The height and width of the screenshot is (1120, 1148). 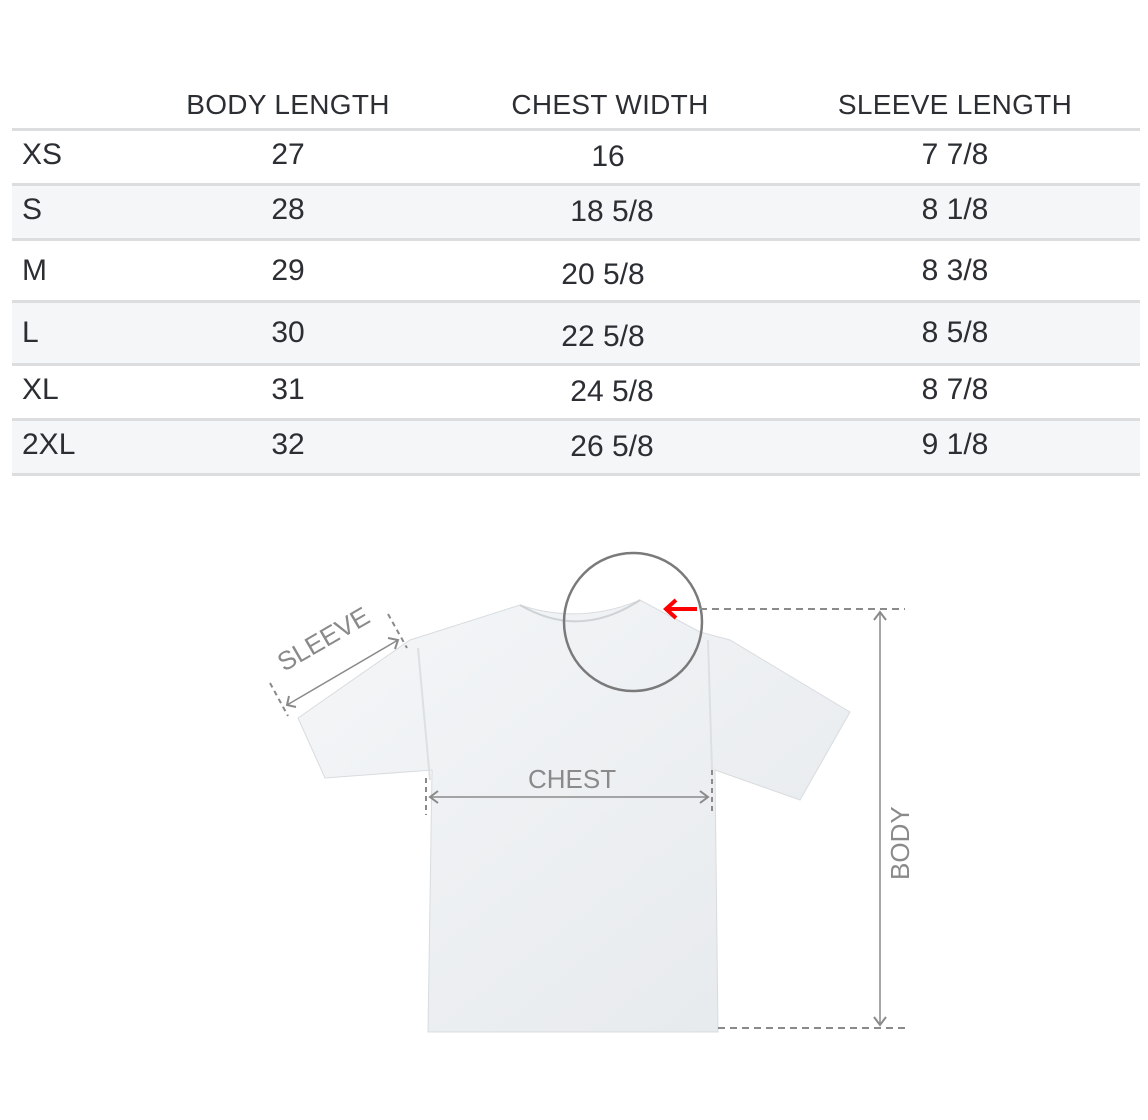 What do you see at coordinates (32, 209) in the screenshot?
I see `size-cell: S` at bounding box center [32, 209].